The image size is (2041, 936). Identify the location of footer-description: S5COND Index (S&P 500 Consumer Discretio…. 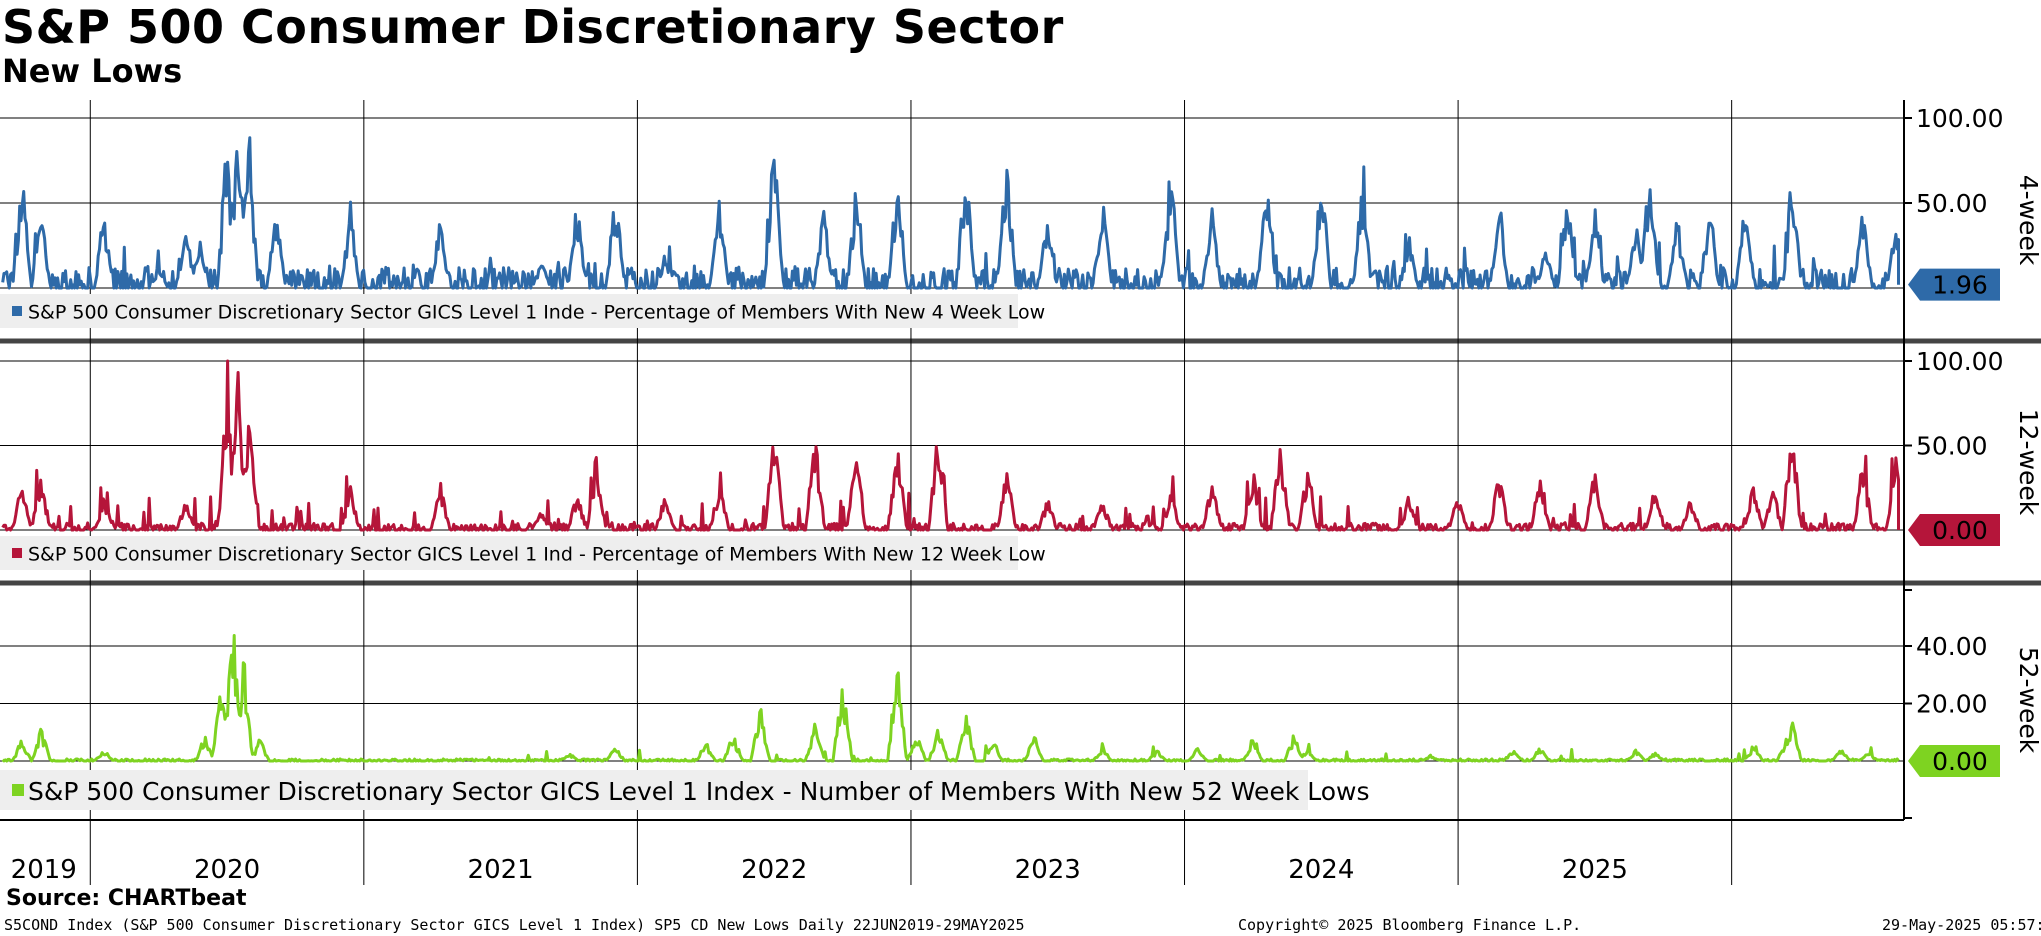
(514, 925).